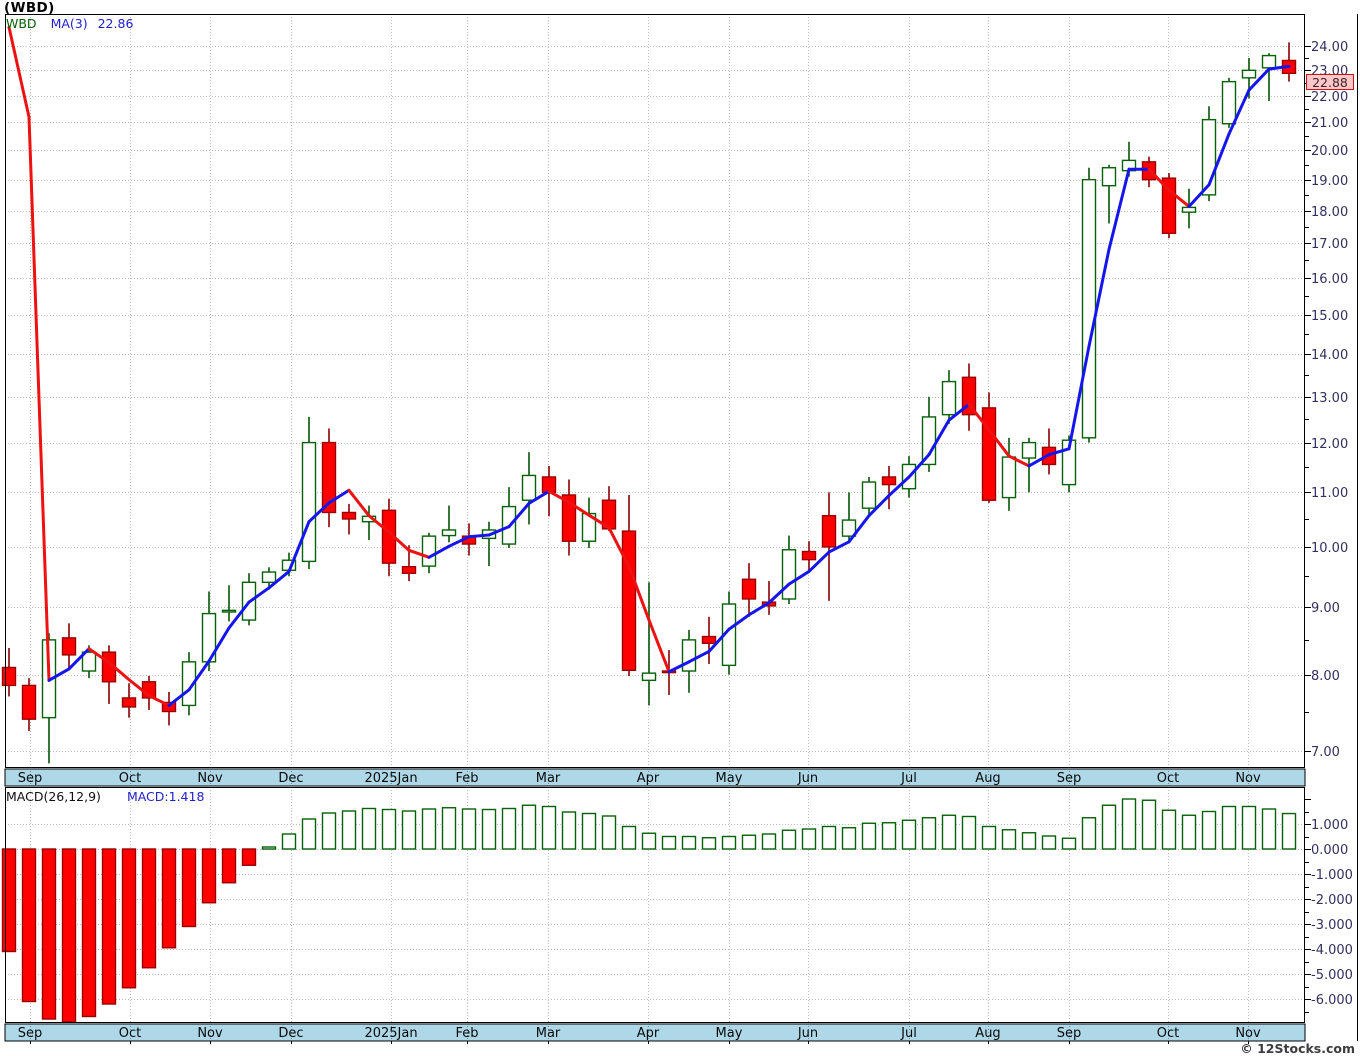 The image size is (1360, 1056). I want to click on month-label: Jun, so click(807, 1033).